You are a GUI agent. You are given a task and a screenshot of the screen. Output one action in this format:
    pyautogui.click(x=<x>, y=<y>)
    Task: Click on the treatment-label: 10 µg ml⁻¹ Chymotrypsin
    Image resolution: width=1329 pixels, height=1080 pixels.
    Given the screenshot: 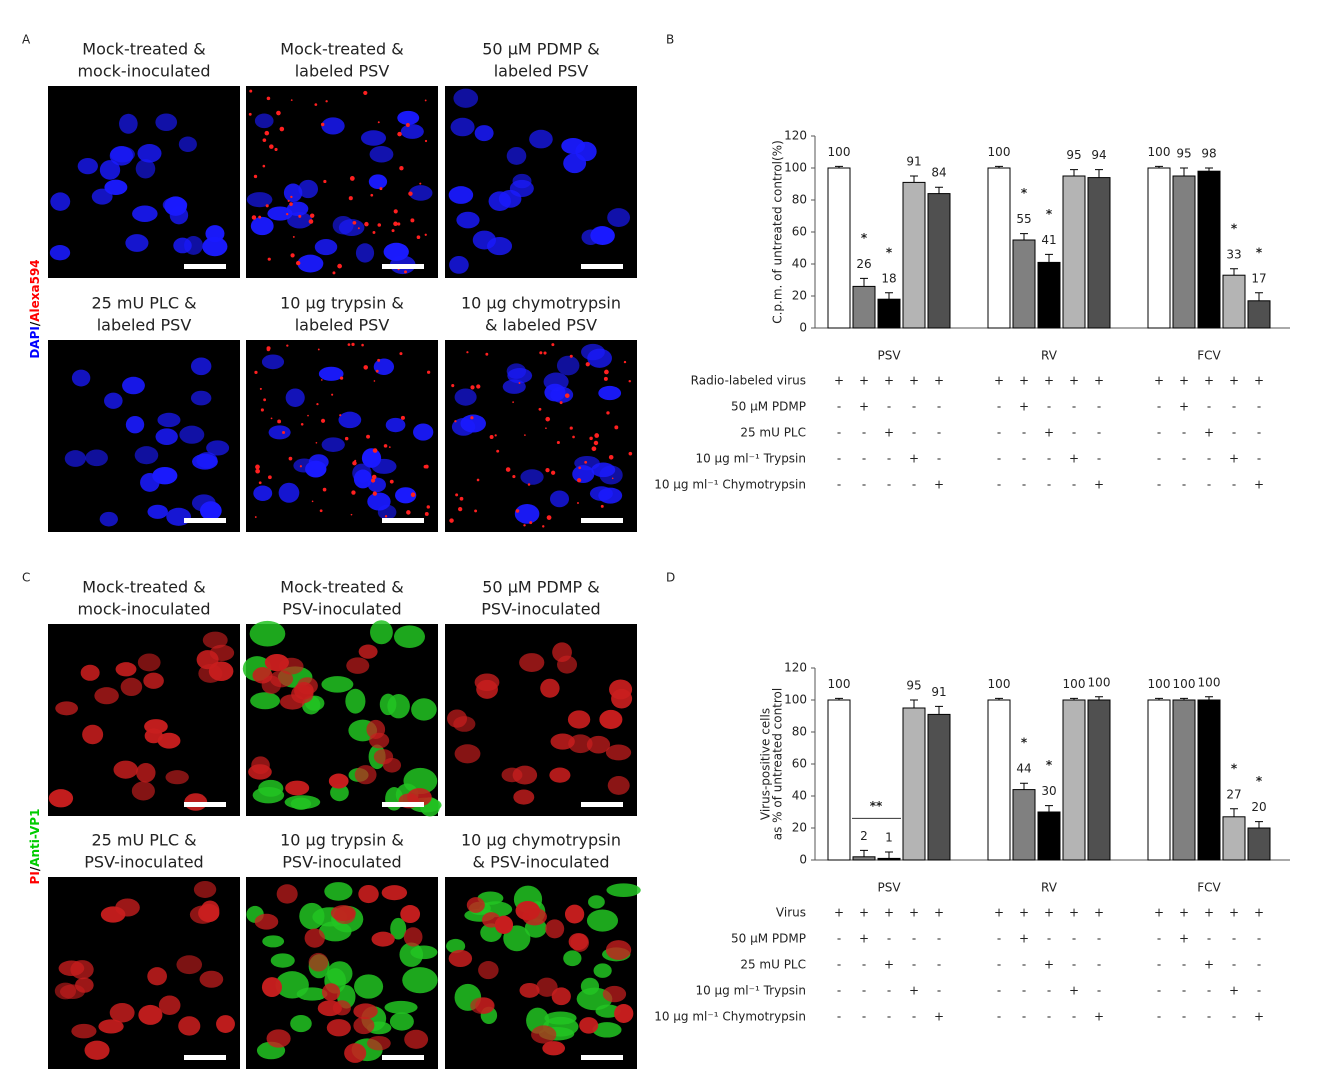 What is the action you would take?
    pyautogui.click(x=730, y=485)
    